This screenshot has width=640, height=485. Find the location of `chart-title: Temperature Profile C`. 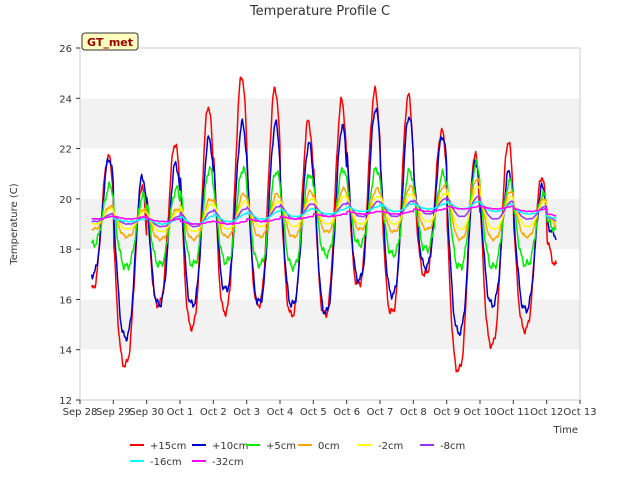

chart-title: Temperature Profile C is located at coordinates (319, 11).